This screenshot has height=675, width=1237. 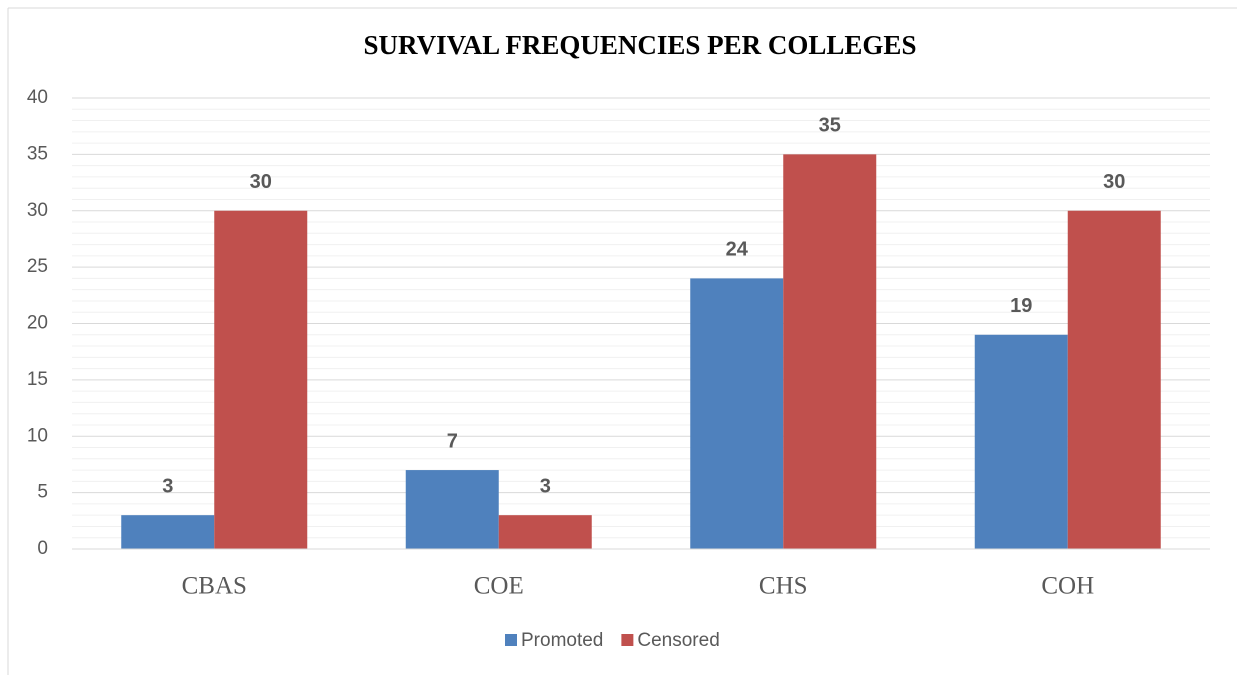 What do you see at coordinates (37, 153) in the screenshot?
I see `y-tick-label: 35` at bounding box center [37, 153].